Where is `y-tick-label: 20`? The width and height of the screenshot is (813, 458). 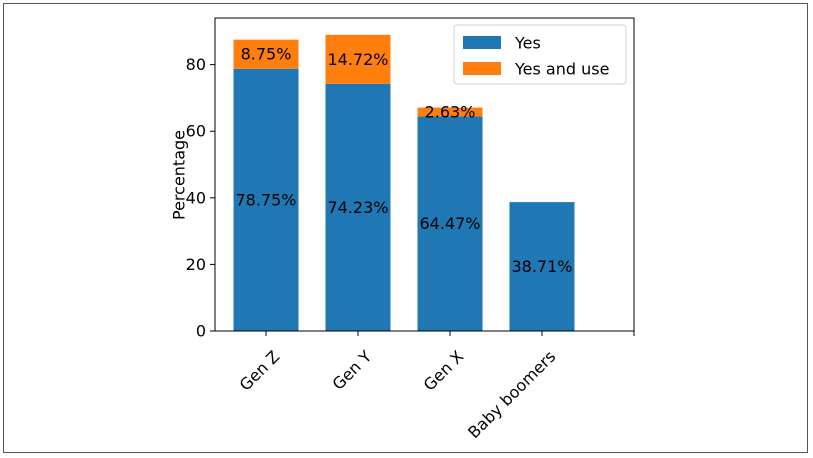
y-tick-label: 20 is located at coordinates (196, 264).